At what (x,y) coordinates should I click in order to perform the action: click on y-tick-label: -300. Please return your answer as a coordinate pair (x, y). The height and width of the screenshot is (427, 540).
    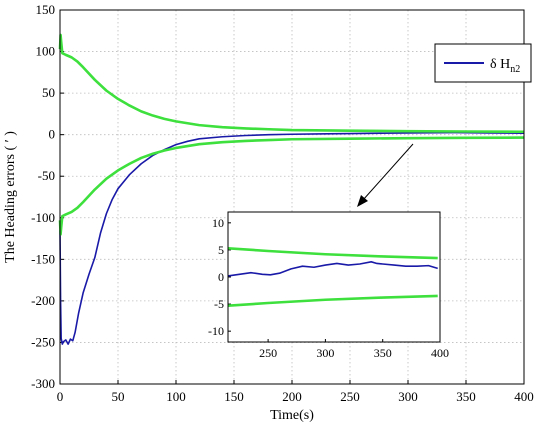
    Looking at the image, I should click on (43, 383).